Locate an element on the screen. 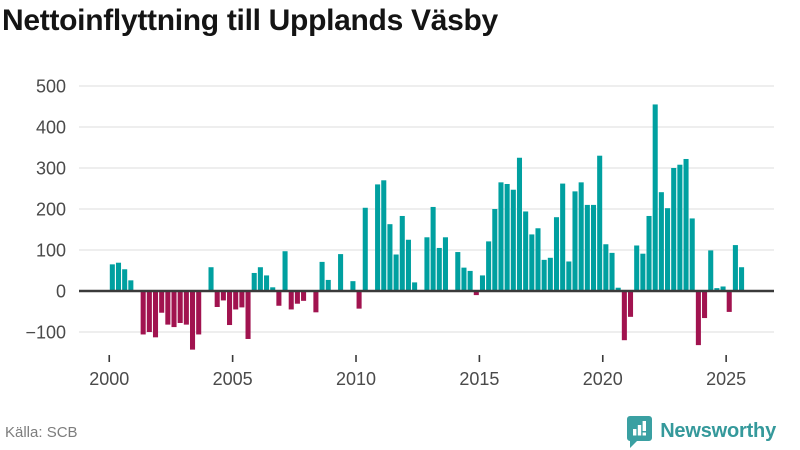 The width and height of the screenshot is (800, 450). bar-2022Q4 is located at coordinates (674, 229).